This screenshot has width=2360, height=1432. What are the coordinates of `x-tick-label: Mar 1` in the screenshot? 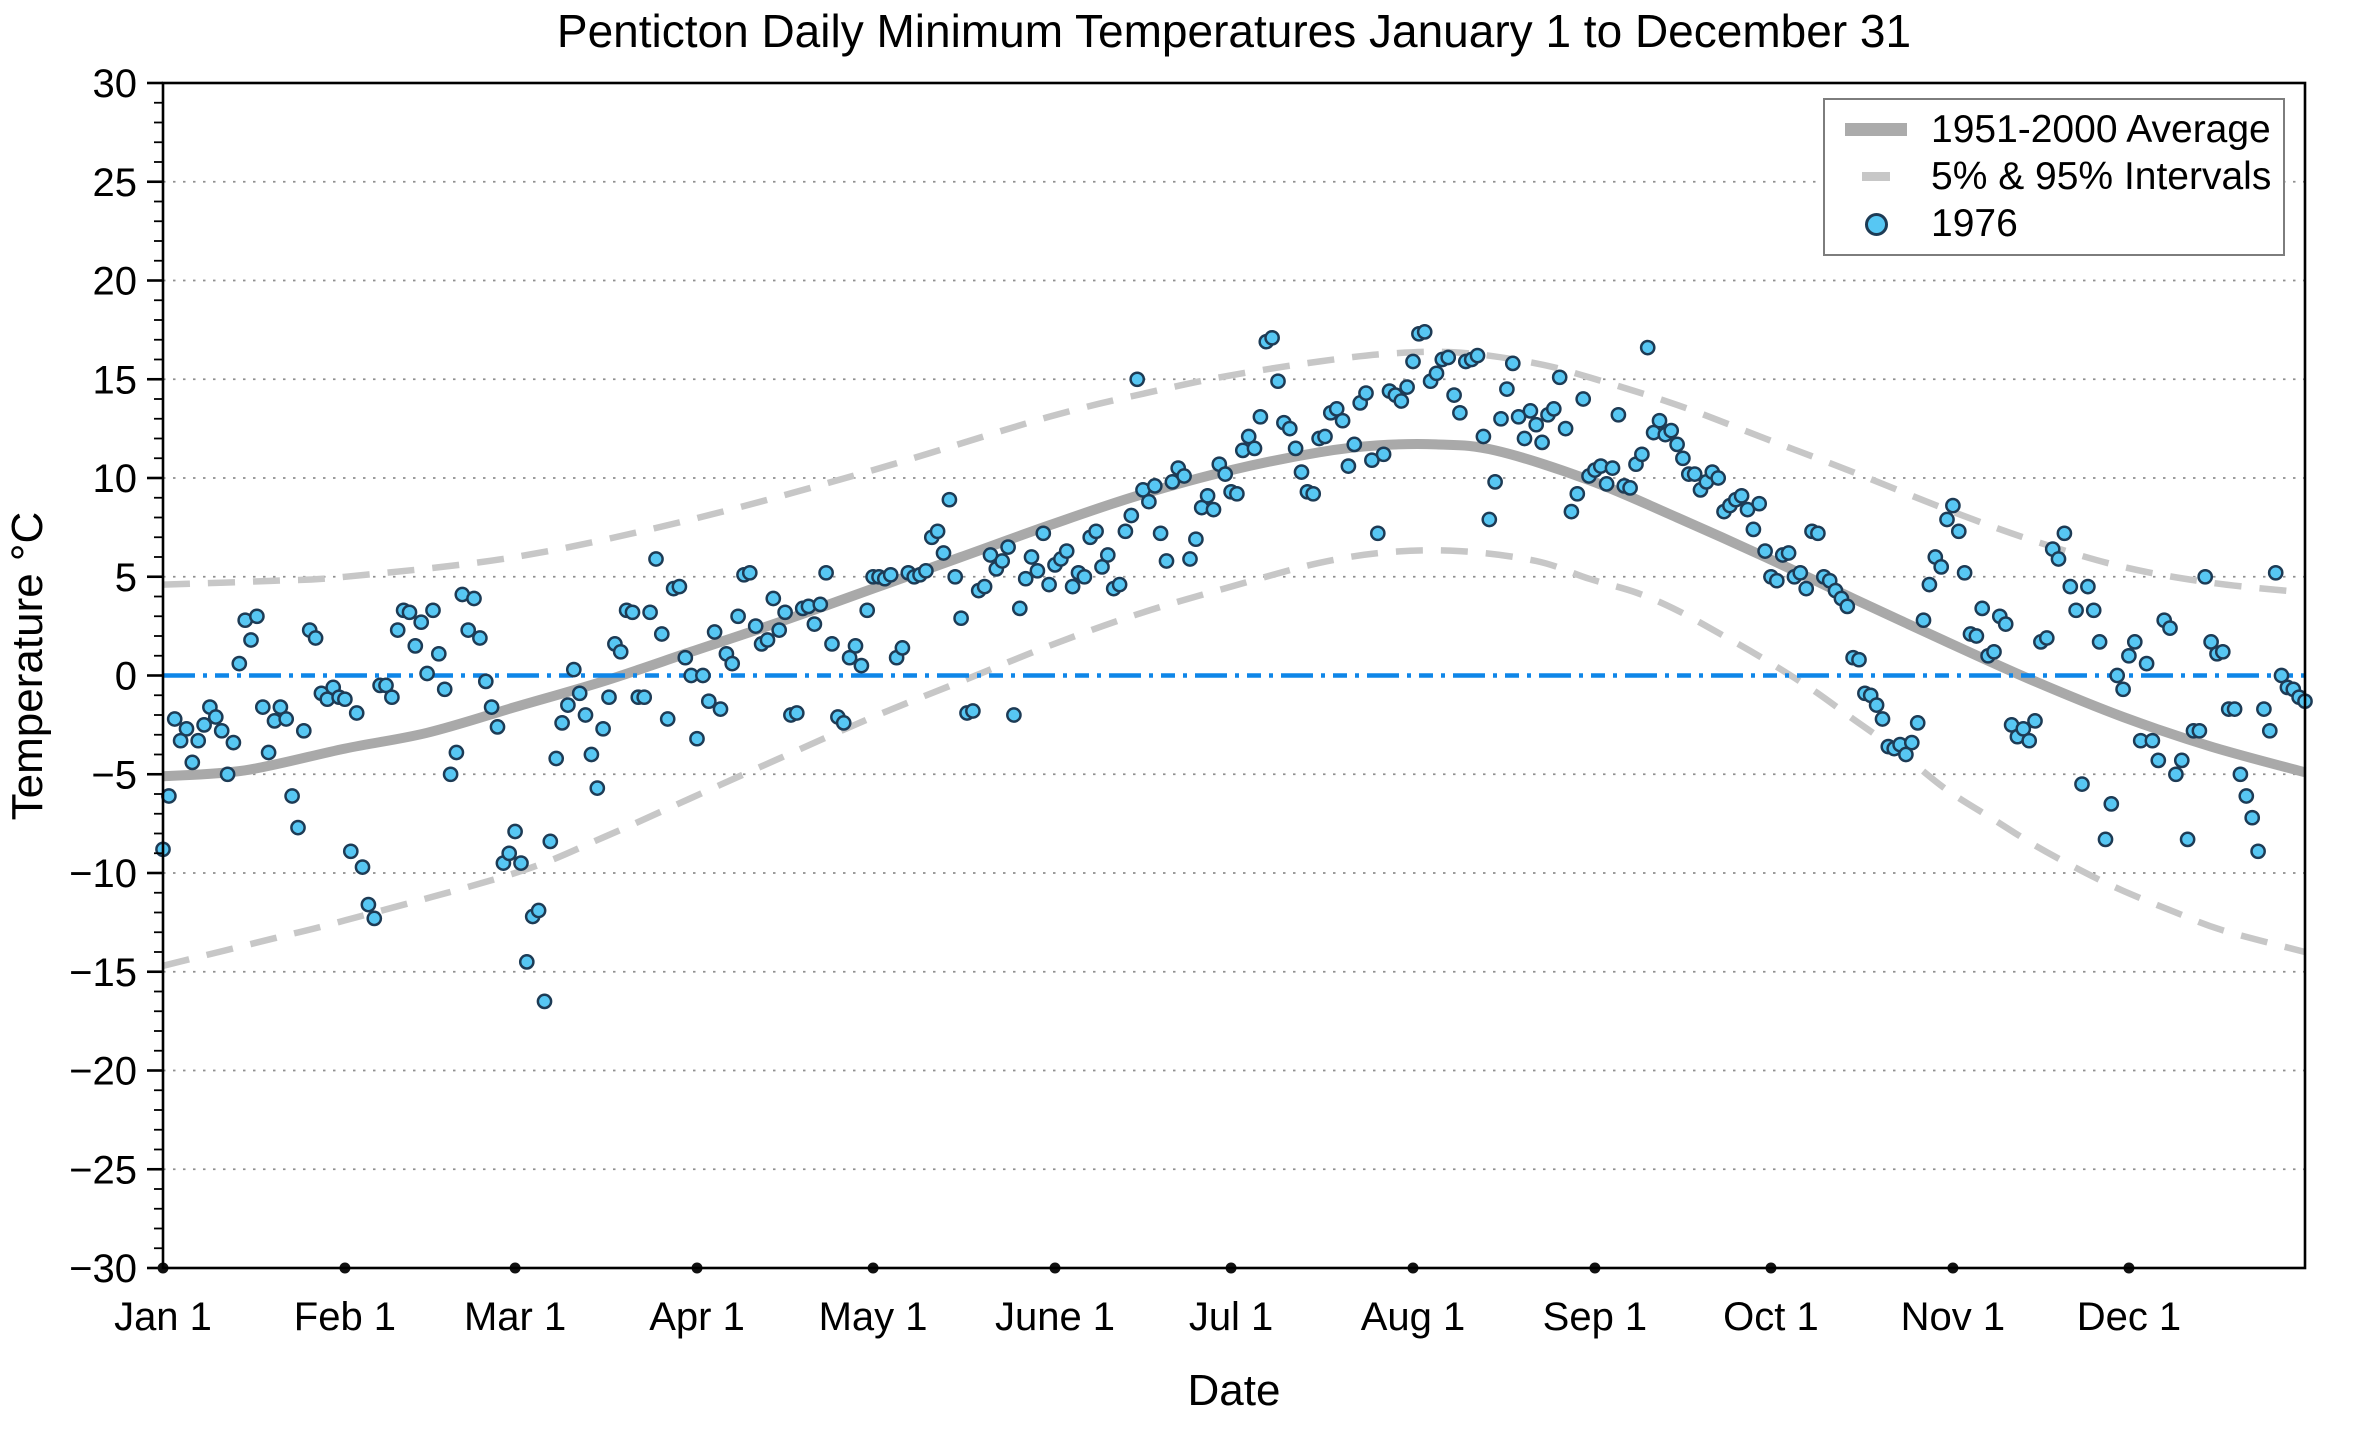 It's located at (515, 1317).